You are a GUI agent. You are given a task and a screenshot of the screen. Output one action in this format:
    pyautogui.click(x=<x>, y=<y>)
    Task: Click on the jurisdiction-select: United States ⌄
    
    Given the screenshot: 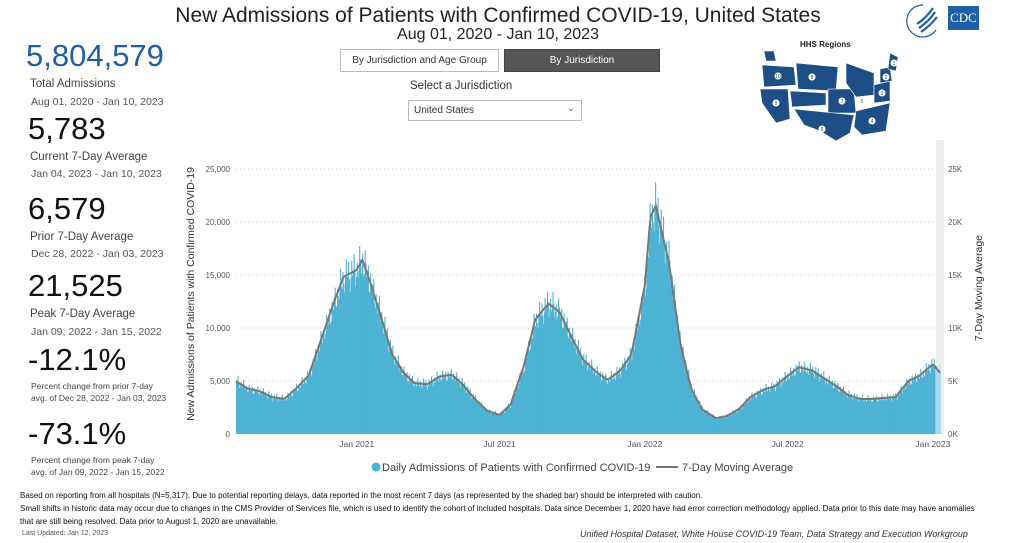 What is the action you would take?
    pyautogui.click(x=495, y=110)
    